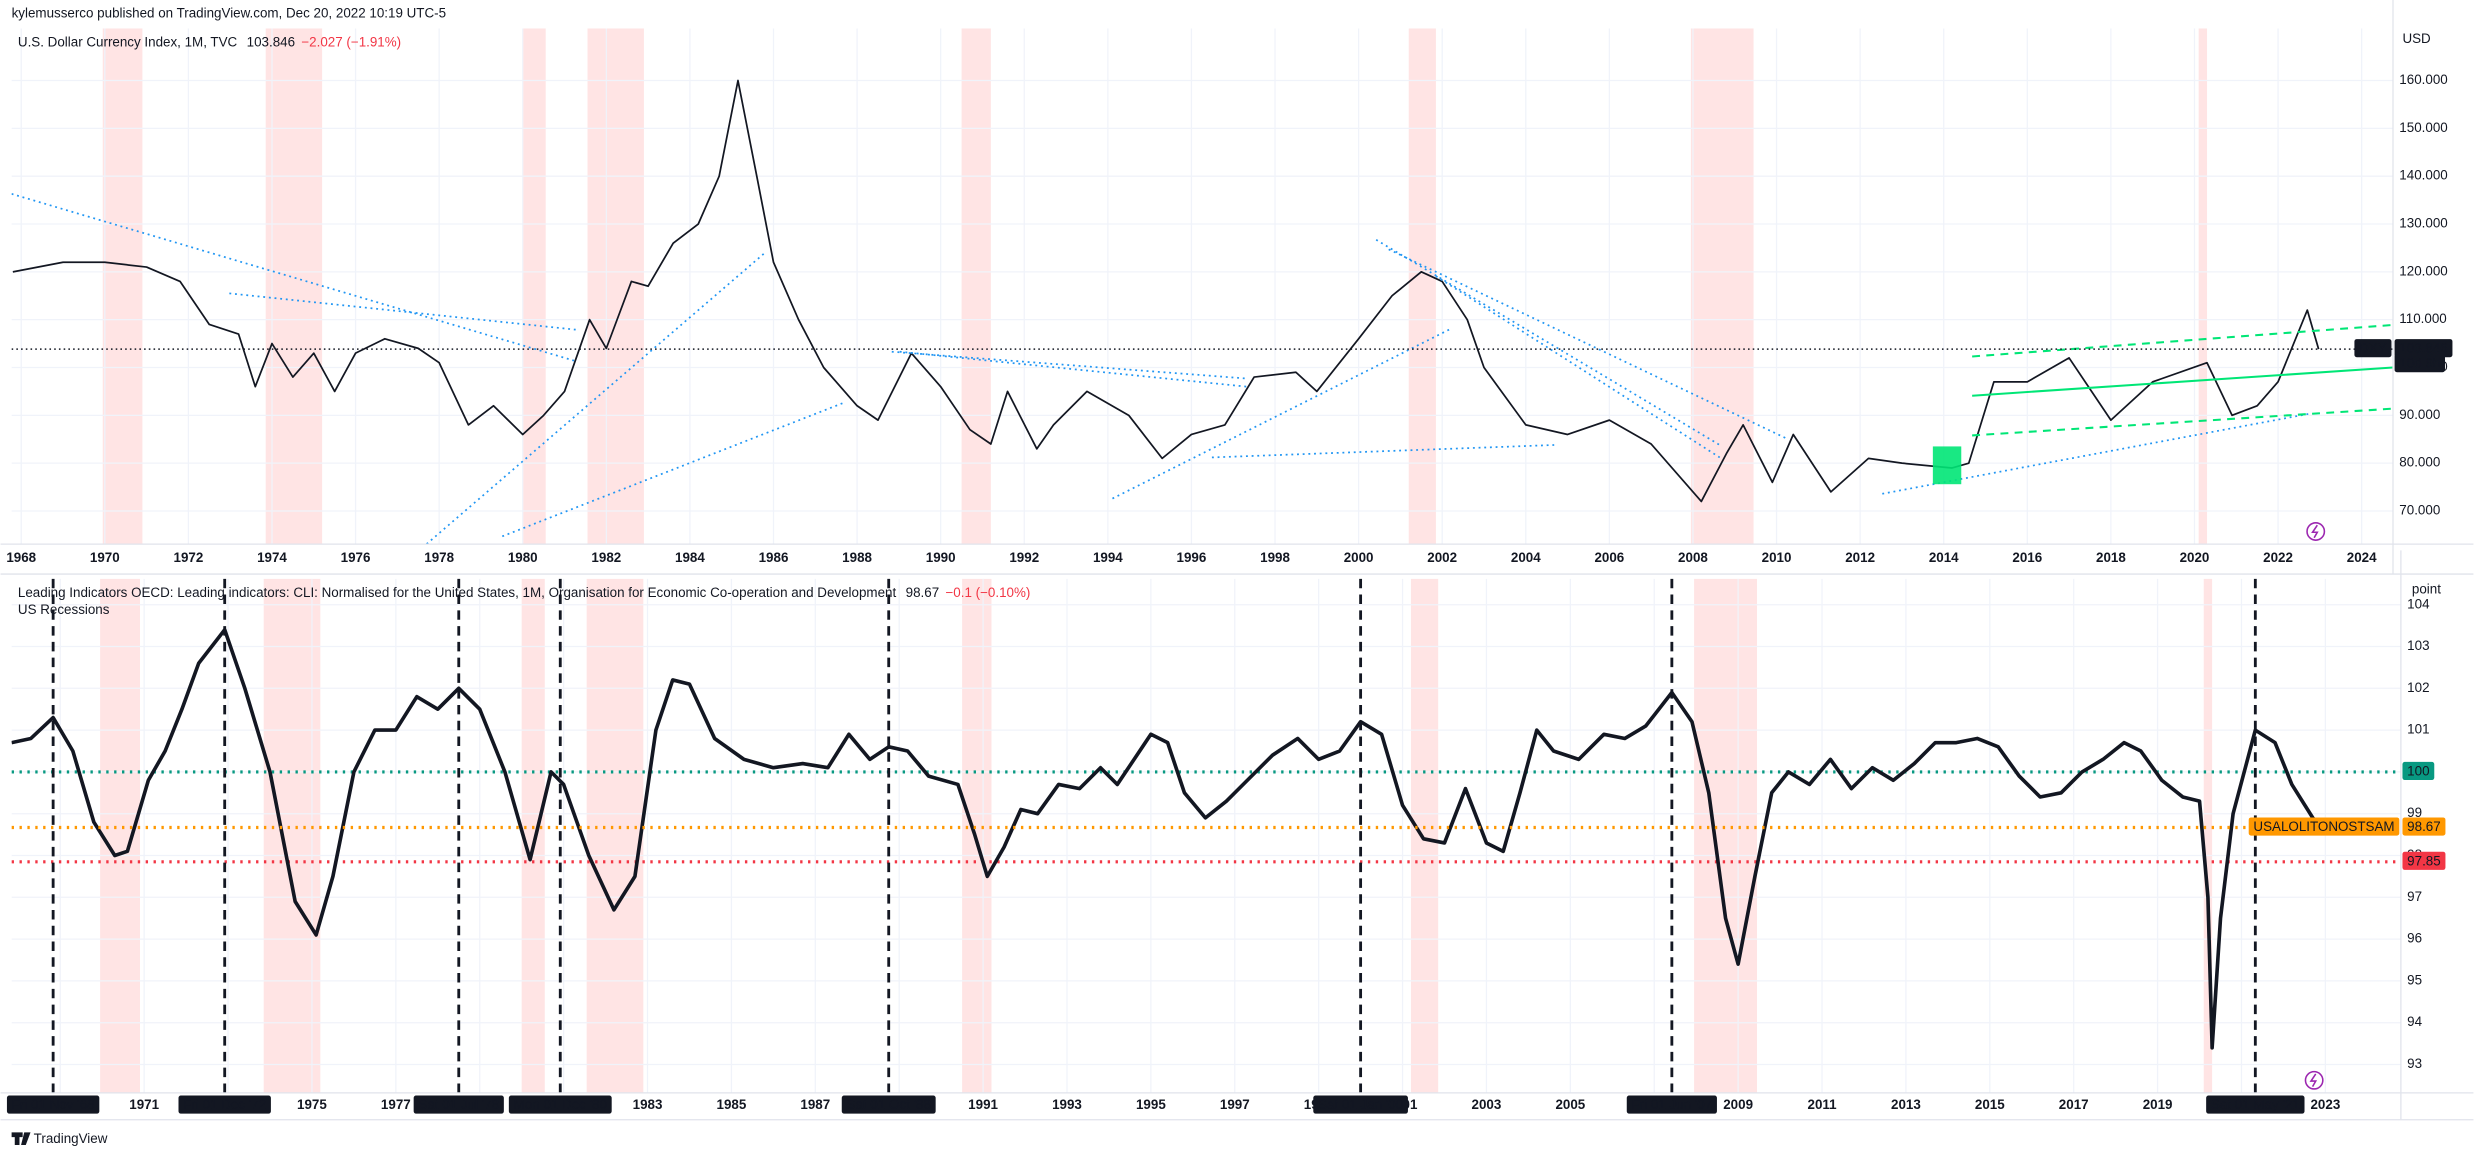  What do you see at coordinates (2418, 771) in the screenshot?
I see `level-label-bg` at bounding box center [2418, 771].